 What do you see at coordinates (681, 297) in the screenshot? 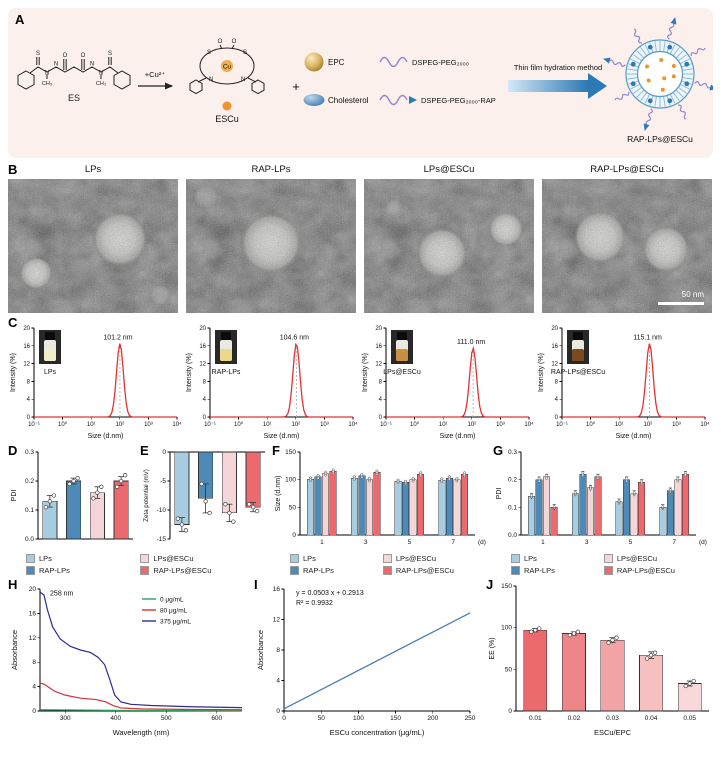
I see `scale-bar: 50 nm` at bounding box center [681, 297].